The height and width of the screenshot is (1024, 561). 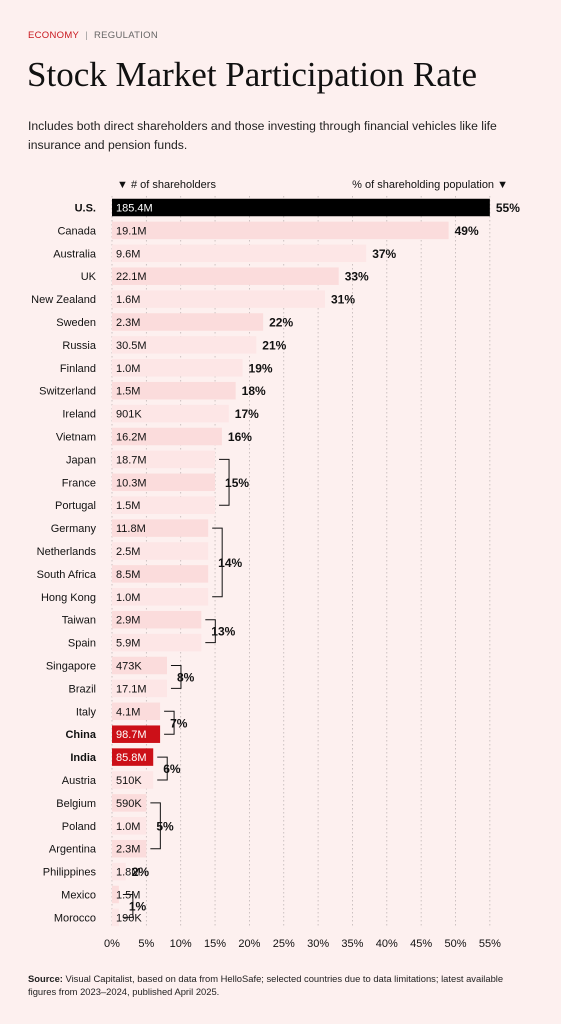 What do you see at coordinates (301, 207) in the screenshot?
I see `bar-u-s-` at bounding box center [301, 207].